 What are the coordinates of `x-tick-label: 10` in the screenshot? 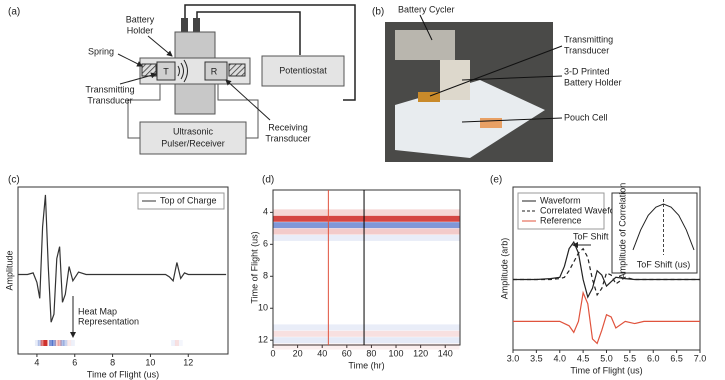 It's located at (150, 362).